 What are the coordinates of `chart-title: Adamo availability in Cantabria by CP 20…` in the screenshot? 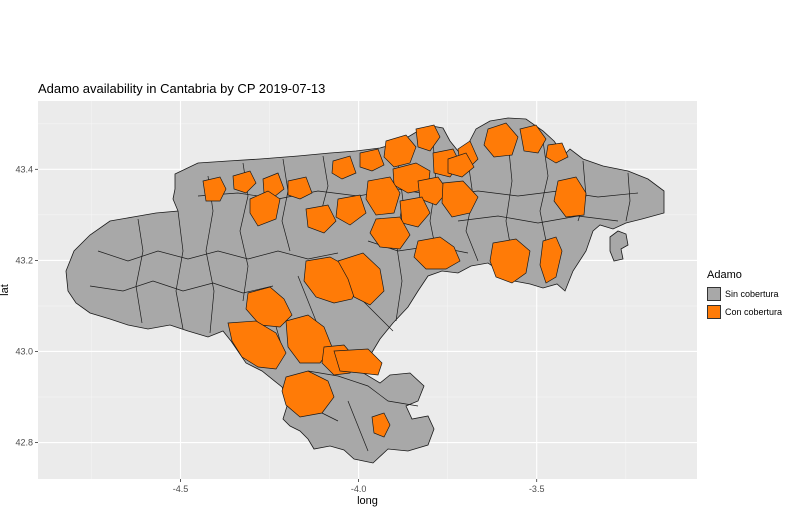 It's located at (182, 88).